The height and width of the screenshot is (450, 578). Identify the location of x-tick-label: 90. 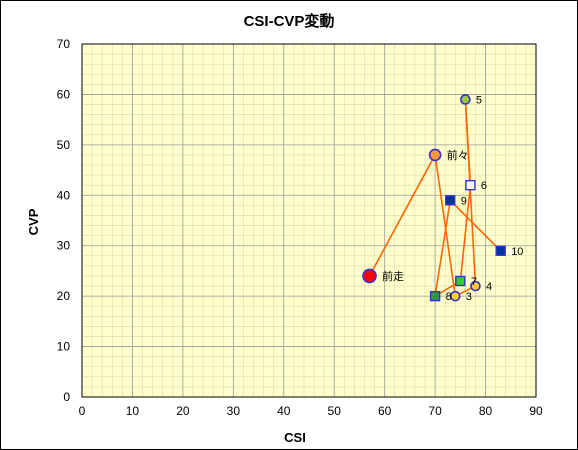
(536, 411).